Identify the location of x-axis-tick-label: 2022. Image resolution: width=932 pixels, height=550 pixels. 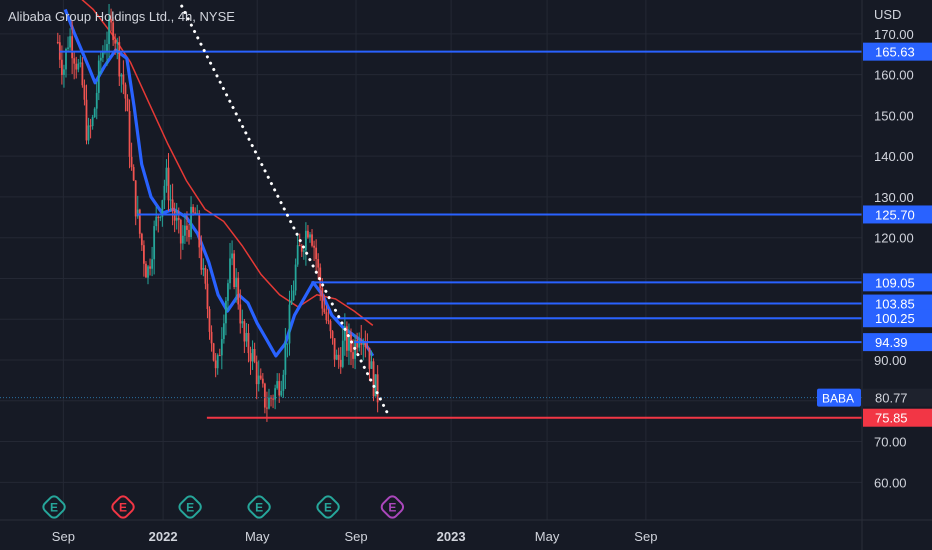
(163, 536).